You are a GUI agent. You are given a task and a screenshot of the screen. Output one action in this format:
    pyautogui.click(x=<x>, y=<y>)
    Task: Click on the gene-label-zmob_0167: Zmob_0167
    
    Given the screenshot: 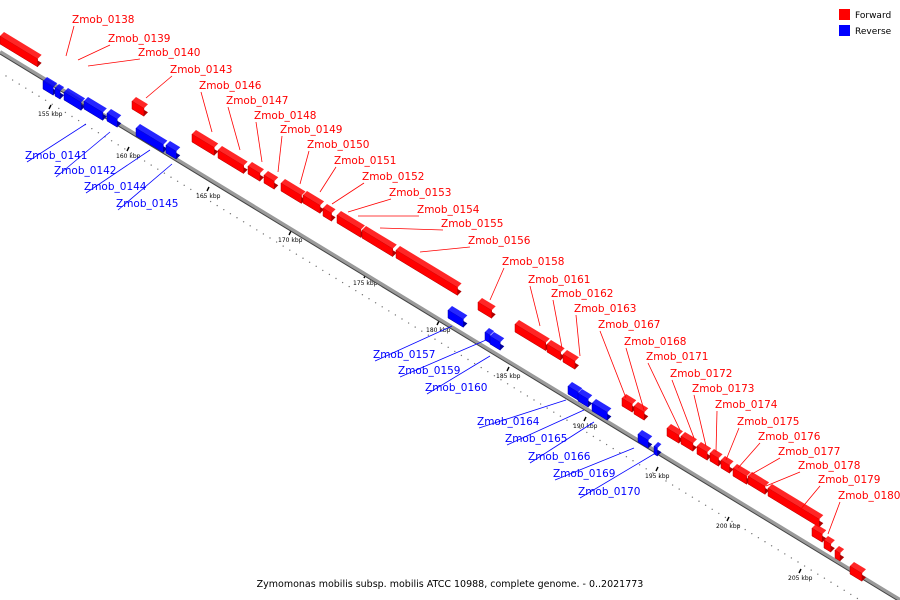 What is the action you would take?
    pyautogui.click(x=629, y=359)
    